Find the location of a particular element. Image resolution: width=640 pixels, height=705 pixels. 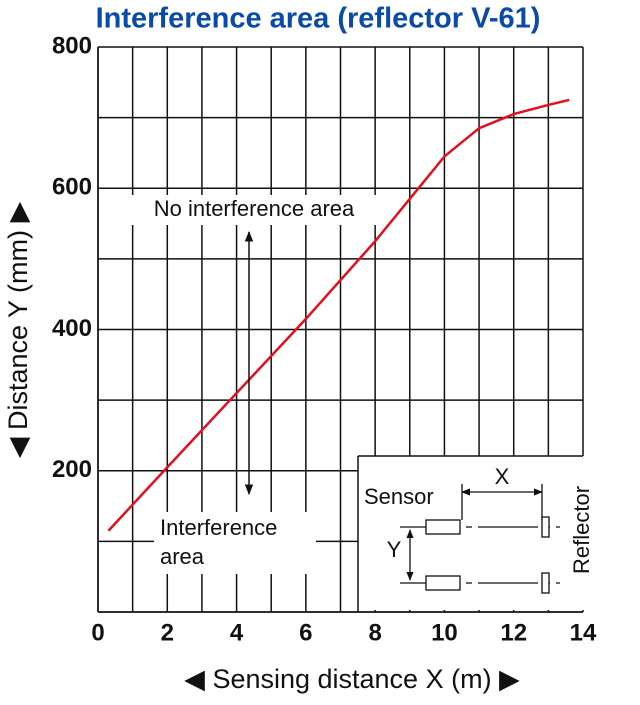

x-axis-label: ◀ Sensing distance X (m) ▶ is located at coordinates (352, 679).